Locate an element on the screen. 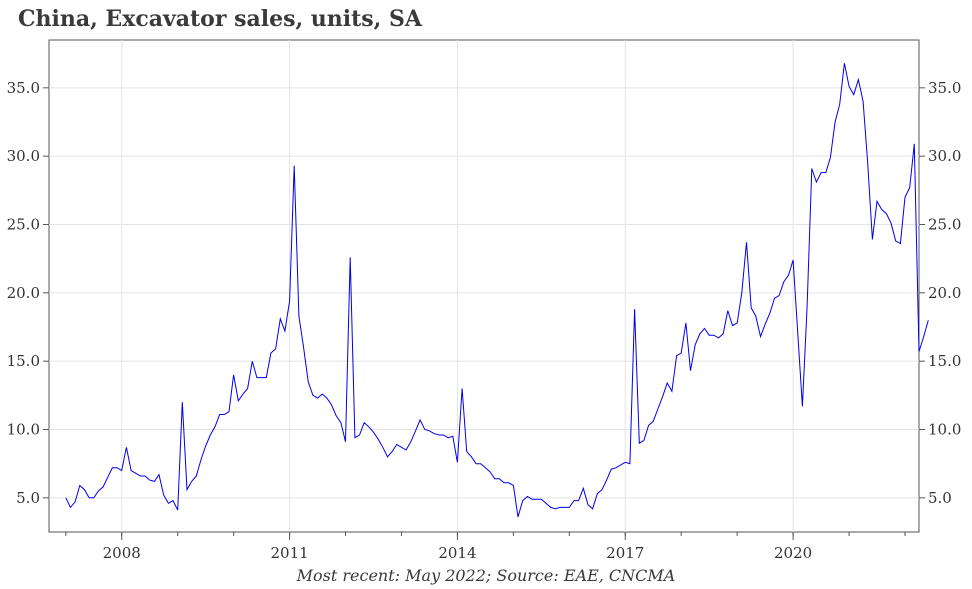 The image size is (972, 589). y-tick-label-left: 20.0 is located at coordinates (23, 293).